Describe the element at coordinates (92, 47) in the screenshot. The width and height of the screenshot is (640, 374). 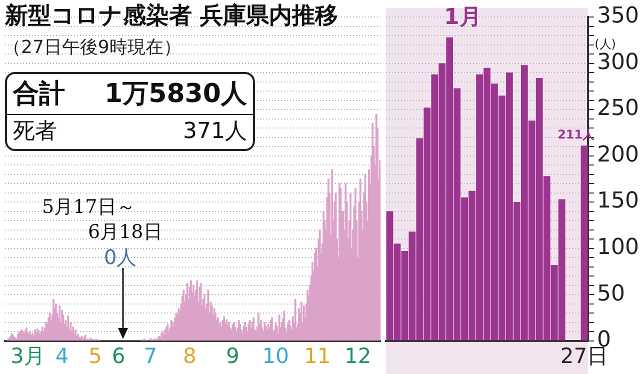
I see `text: （27日午後9時現在）` at that location.